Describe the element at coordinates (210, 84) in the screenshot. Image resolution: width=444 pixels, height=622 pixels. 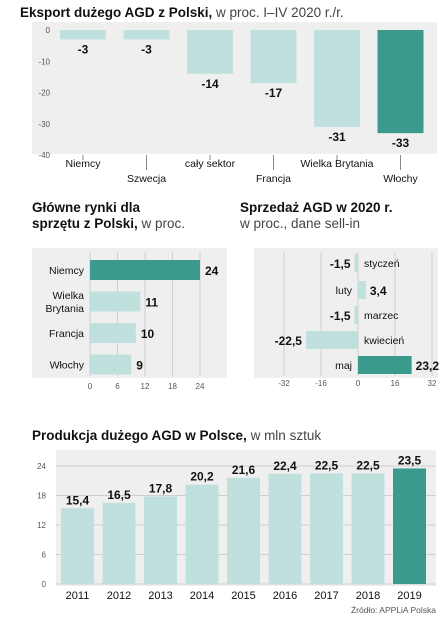
I see `value-label: -14` at that location.